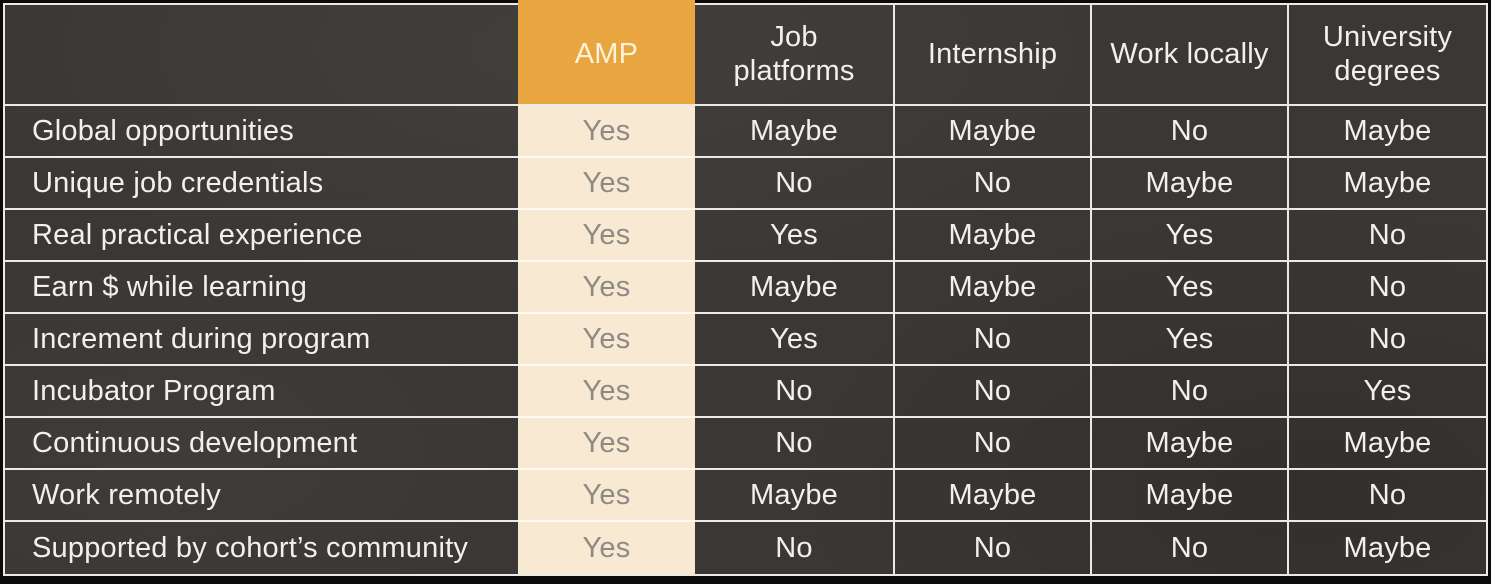  I want to click on column-header-job-platforms-label: Job platforms, so click(794, 54).